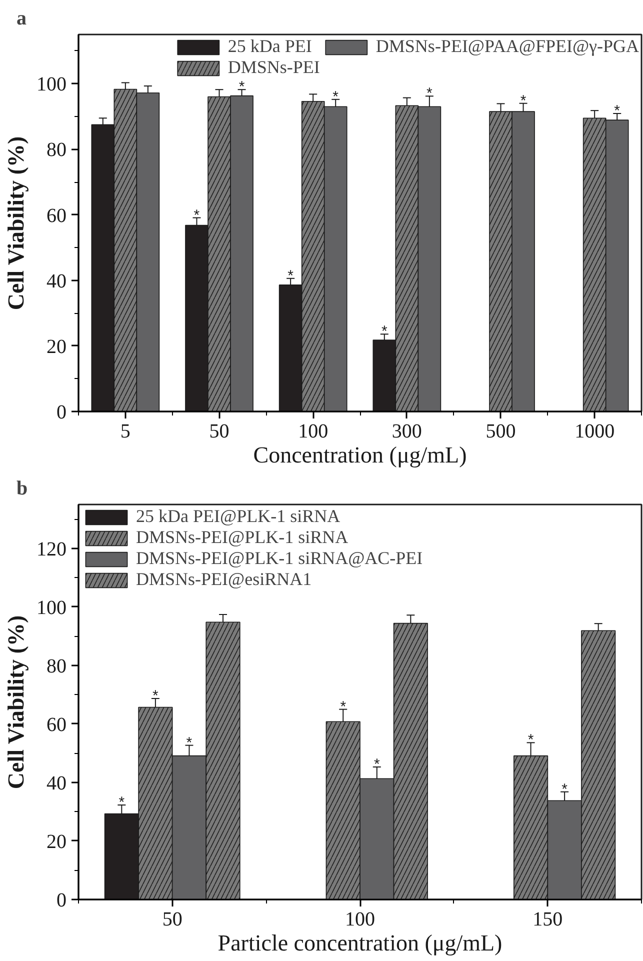  Describe the element at coordinates (279, 558) in the screenshot. I see `legend-label: DMSNs-PEI@PLK-1 siRNA@AC-PEI` at that location.